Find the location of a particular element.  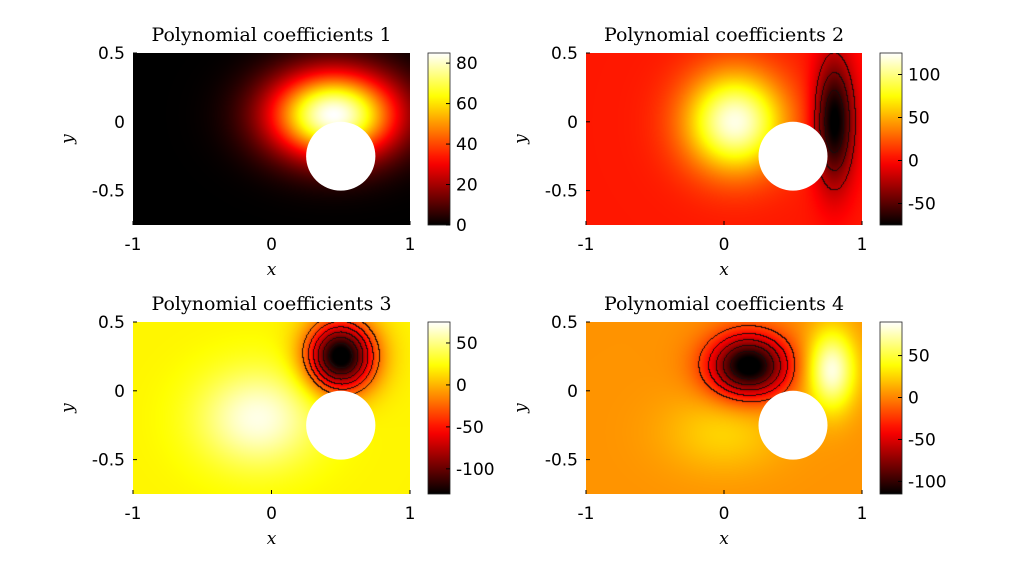

colorbar: 100 50 0 -50 is located at coordinates (909, 139).